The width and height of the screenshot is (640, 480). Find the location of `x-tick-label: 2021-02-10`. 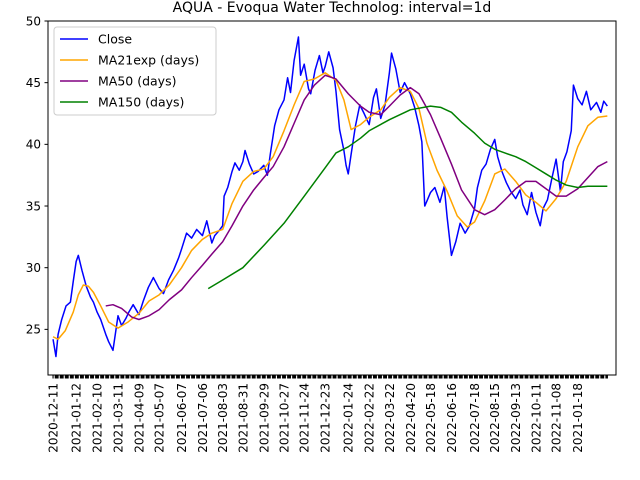

x-tick-label: 2021-02-10 is located at coordinates (98, 418).